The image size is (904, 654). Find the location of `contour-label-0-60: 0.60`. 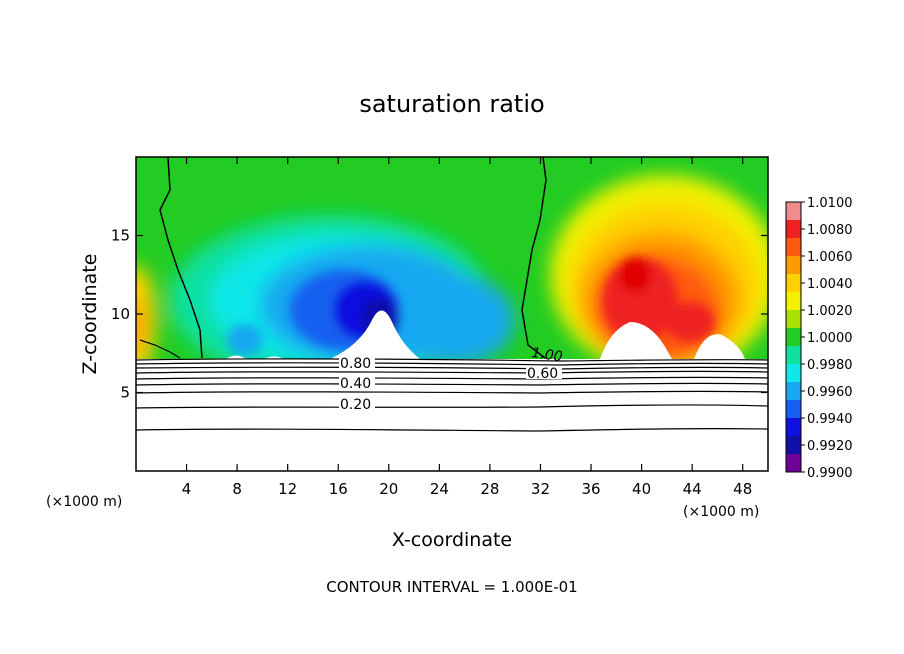

contour-label-0-60: 0.60 is located at coordinates (542, 374).